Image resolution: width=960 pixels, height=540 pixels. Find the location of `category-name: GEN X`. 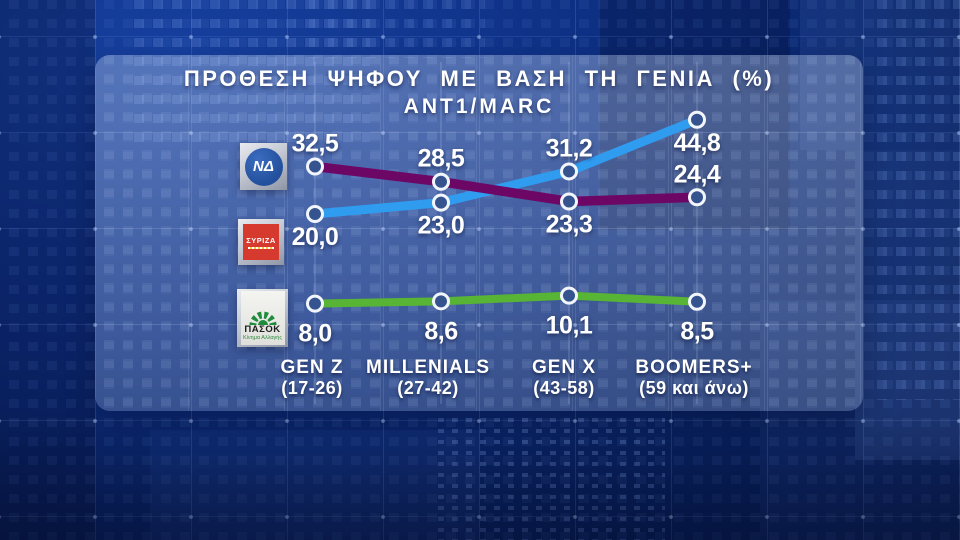

category-name: GEN X is located at coordinates (564, 367).